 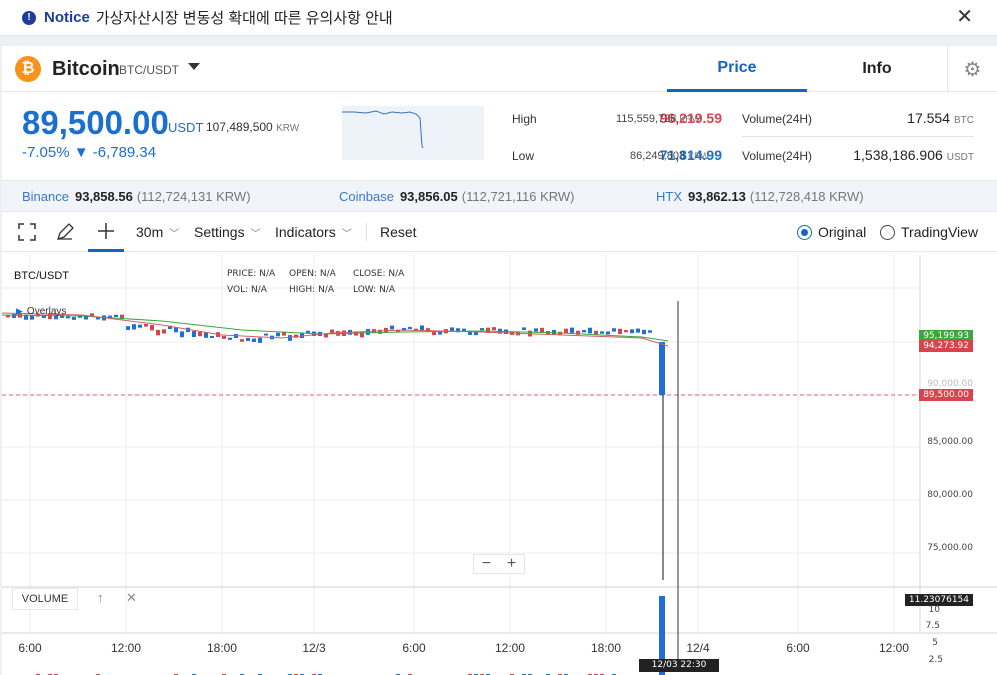 I want to click on y-label: 75,000.00, so click(x=950, y=548).